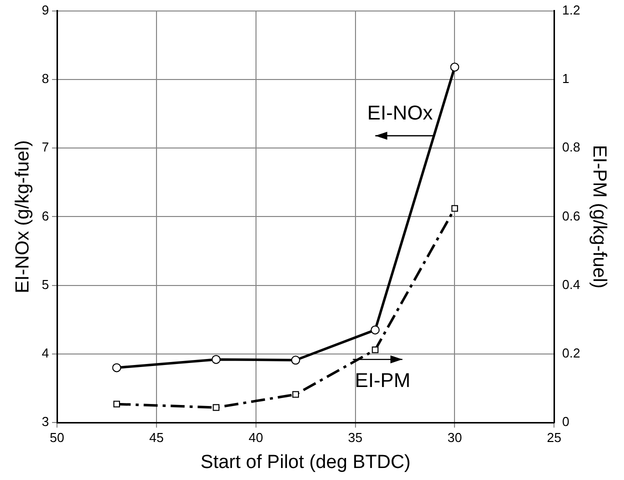  I want to click on x-tick-label: 30, so click(454, 437).